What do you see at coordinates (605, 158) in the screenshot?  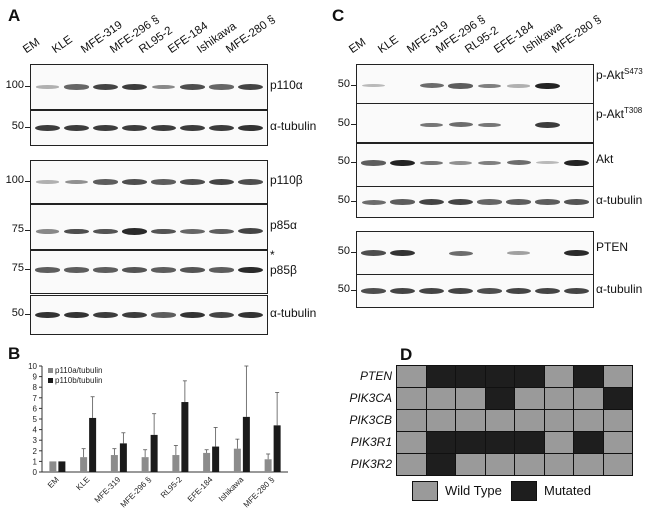 I see `protein-name: Akt` at bounding box center [605, 158].